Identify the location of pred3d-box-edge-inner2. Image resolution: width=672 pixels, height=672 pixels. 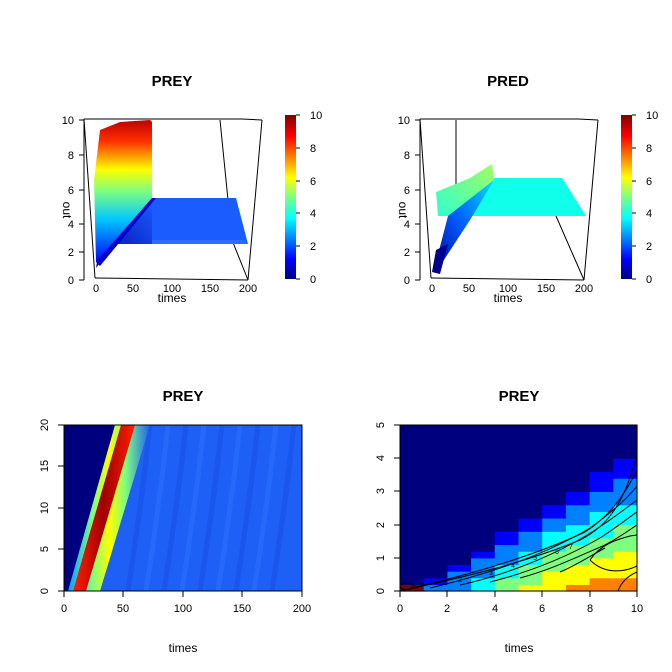
(570, 248).